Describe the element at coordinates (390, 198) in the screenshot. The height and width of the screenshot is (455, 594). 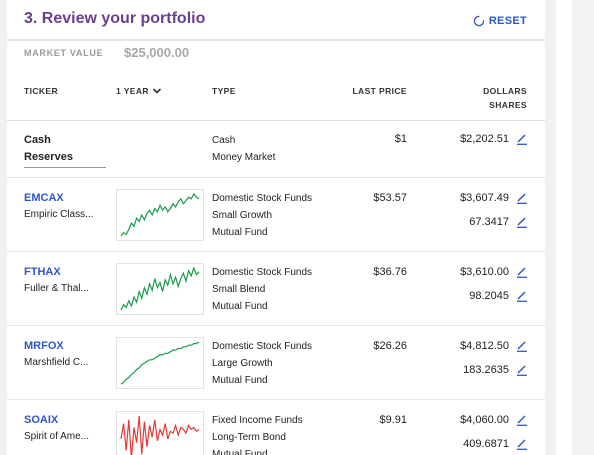
I see `fund-last-price: $53.57` at that location.